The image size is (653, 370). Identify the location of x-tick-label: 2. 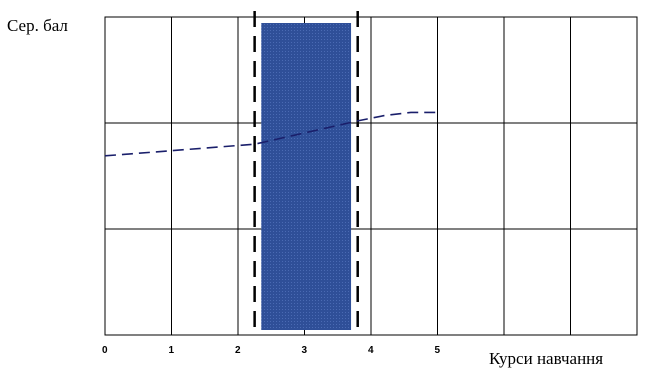
(238, 350).